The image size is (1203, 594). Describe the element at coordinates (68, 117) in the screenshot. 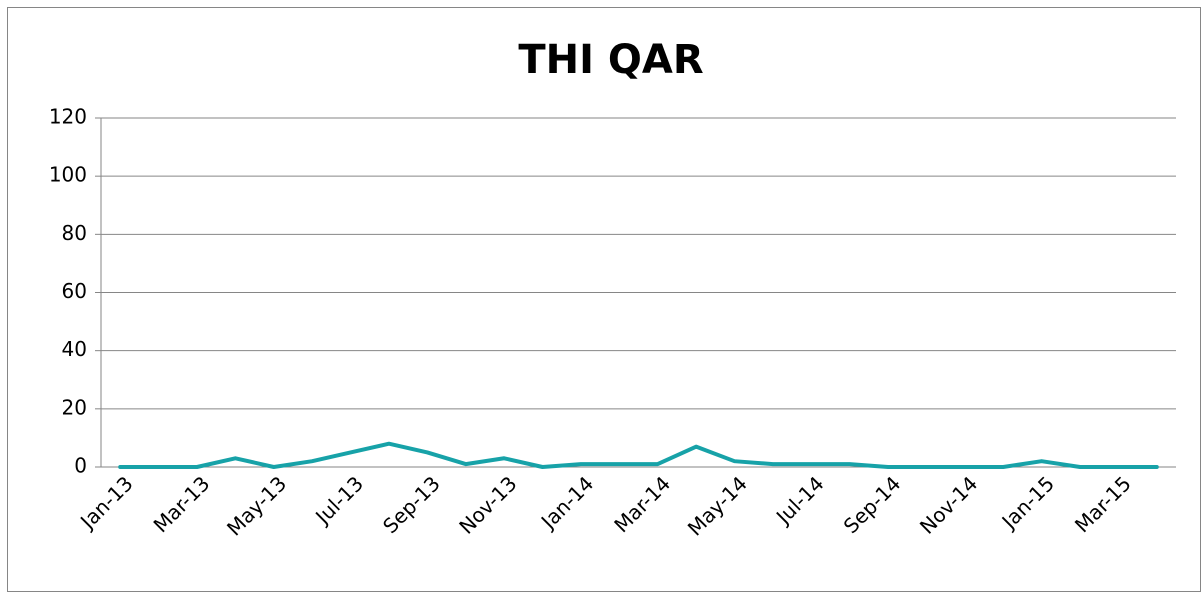

I see `y-tick-label: 120` at that location.